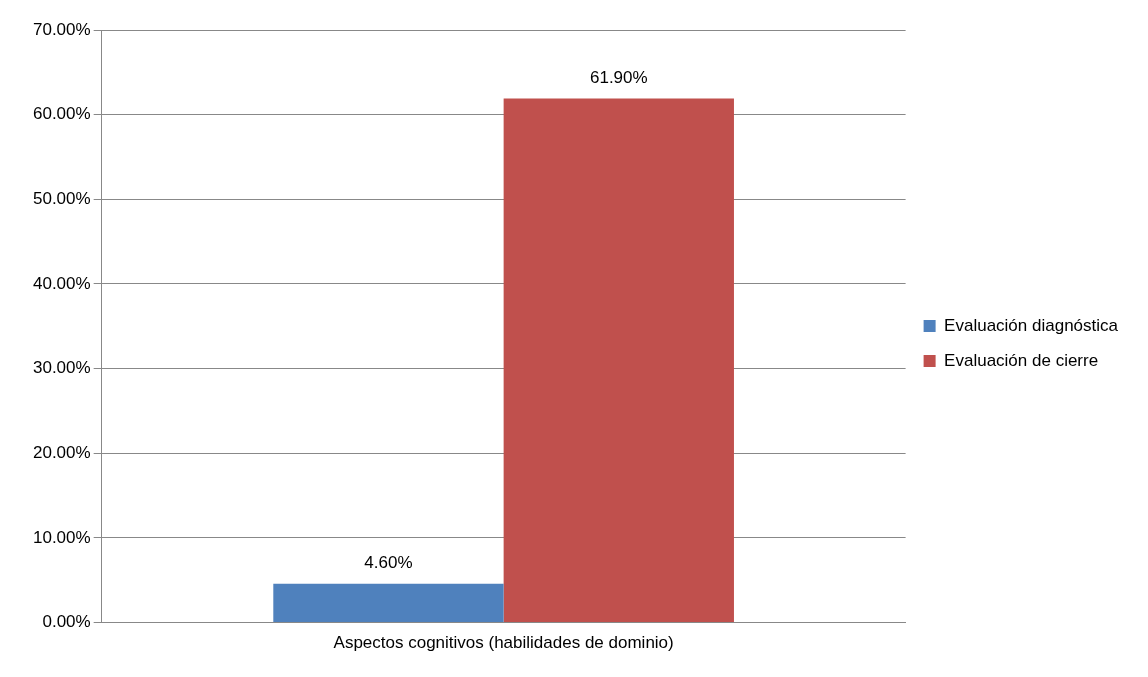  Describe the element at coordinates (503, 643) in the screenshot. I see `x-tick-label: Aspectos cognitivos (habilidades de dominio)` at that location.